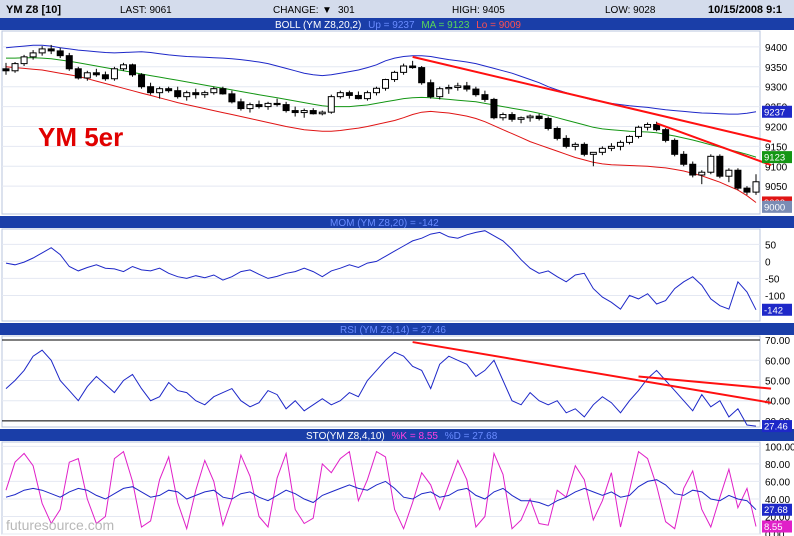 The image size is (794, 536). Describe the element at coordinates (296, 10) in the screenshot. I see `change-label: CHANGE:` at that location.